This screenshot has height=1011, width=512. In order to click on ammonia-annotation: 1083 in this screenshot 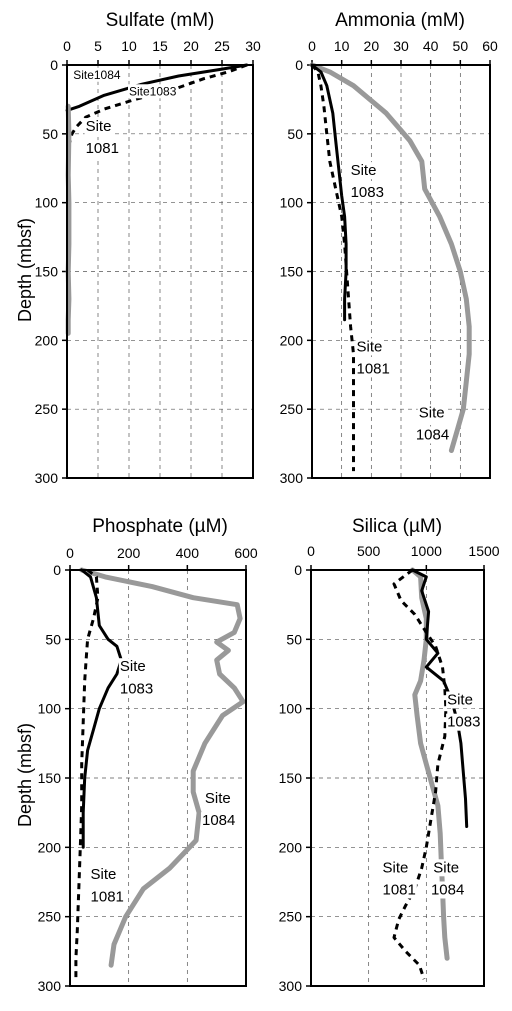, I will do `click(367, 192)`.